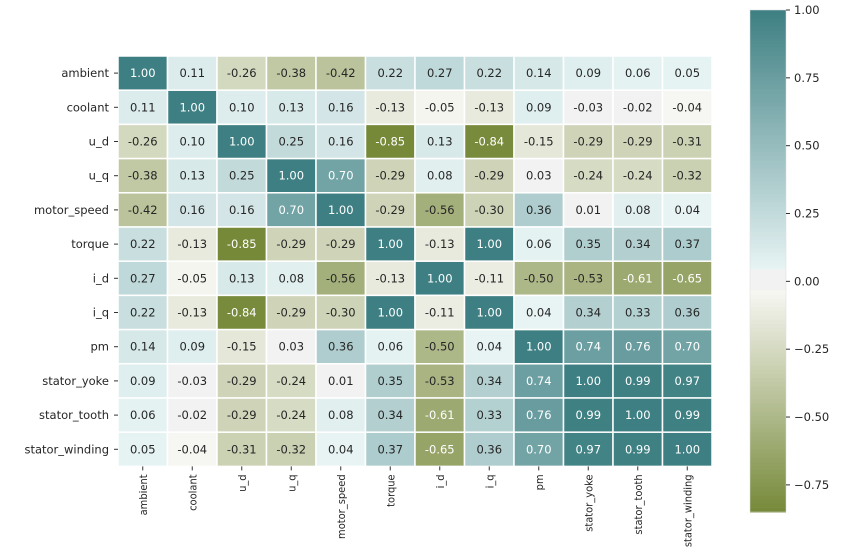  What do you see at coordinates (242, 483) in the screenshot?
I see `column-label: u_d` at bounding box center [242, 483].